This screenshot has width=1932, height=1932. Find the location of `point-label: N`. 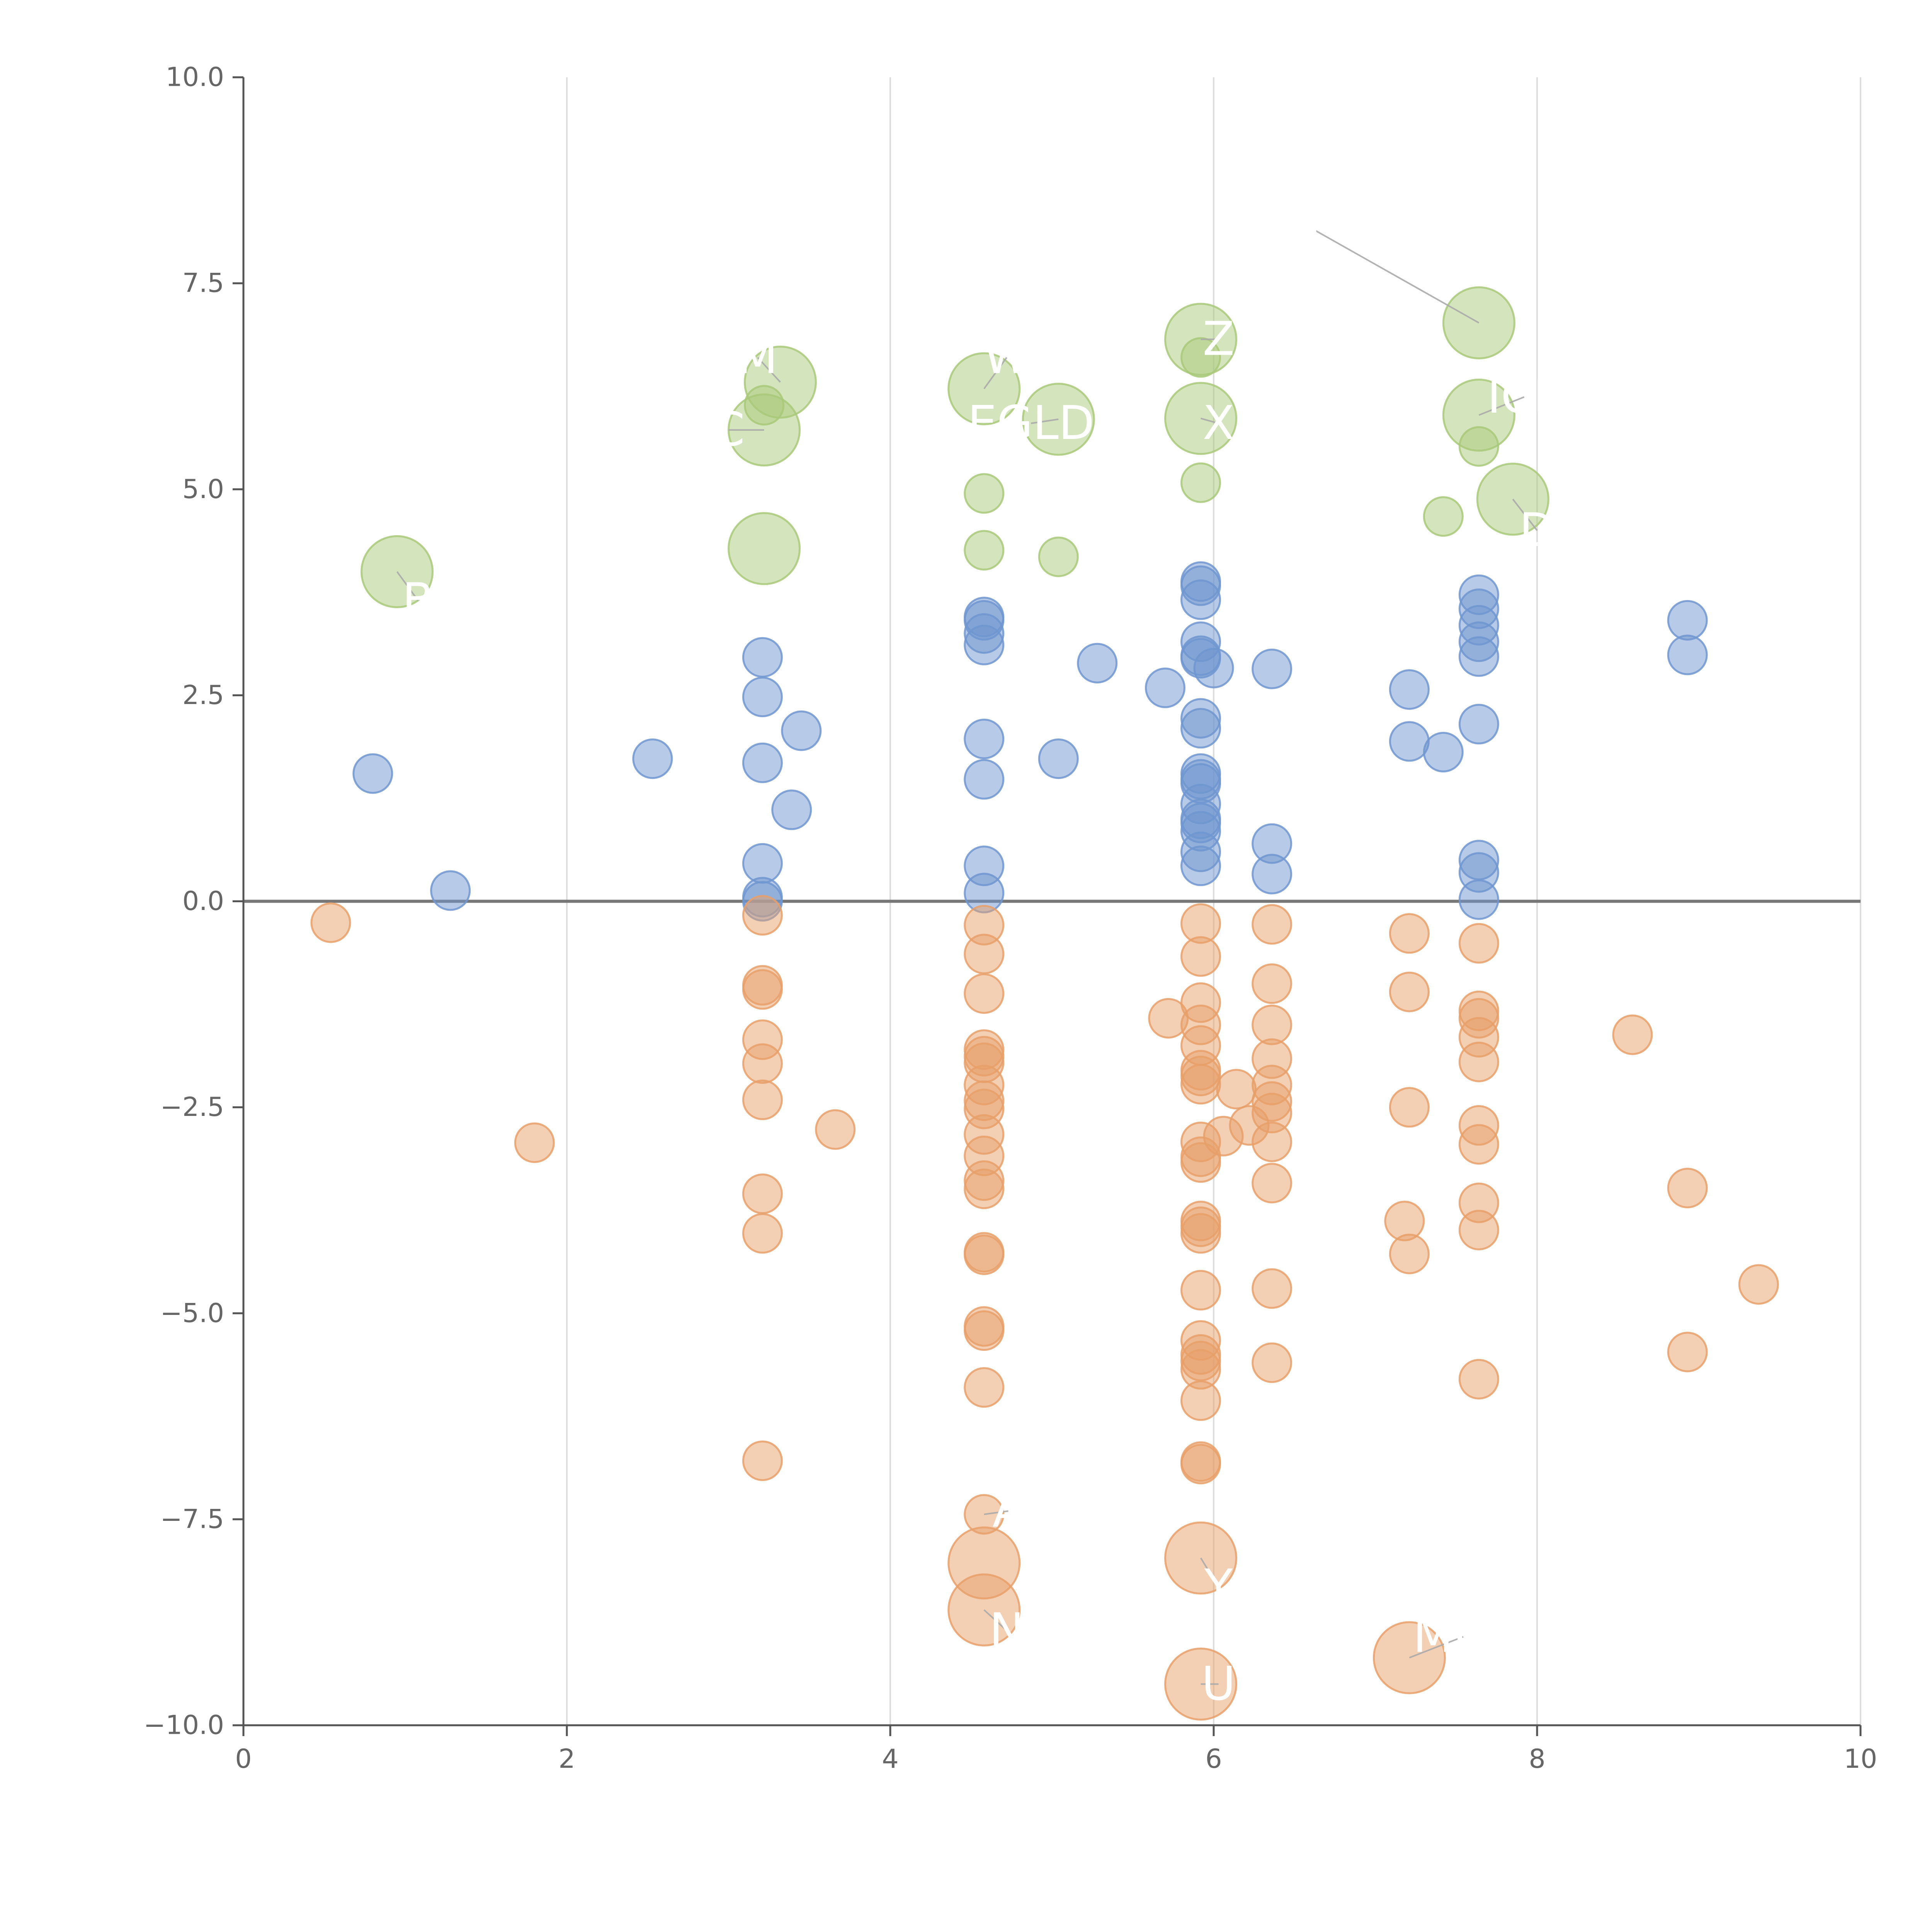

point-label: N is located at coordinates (1006, 1630).